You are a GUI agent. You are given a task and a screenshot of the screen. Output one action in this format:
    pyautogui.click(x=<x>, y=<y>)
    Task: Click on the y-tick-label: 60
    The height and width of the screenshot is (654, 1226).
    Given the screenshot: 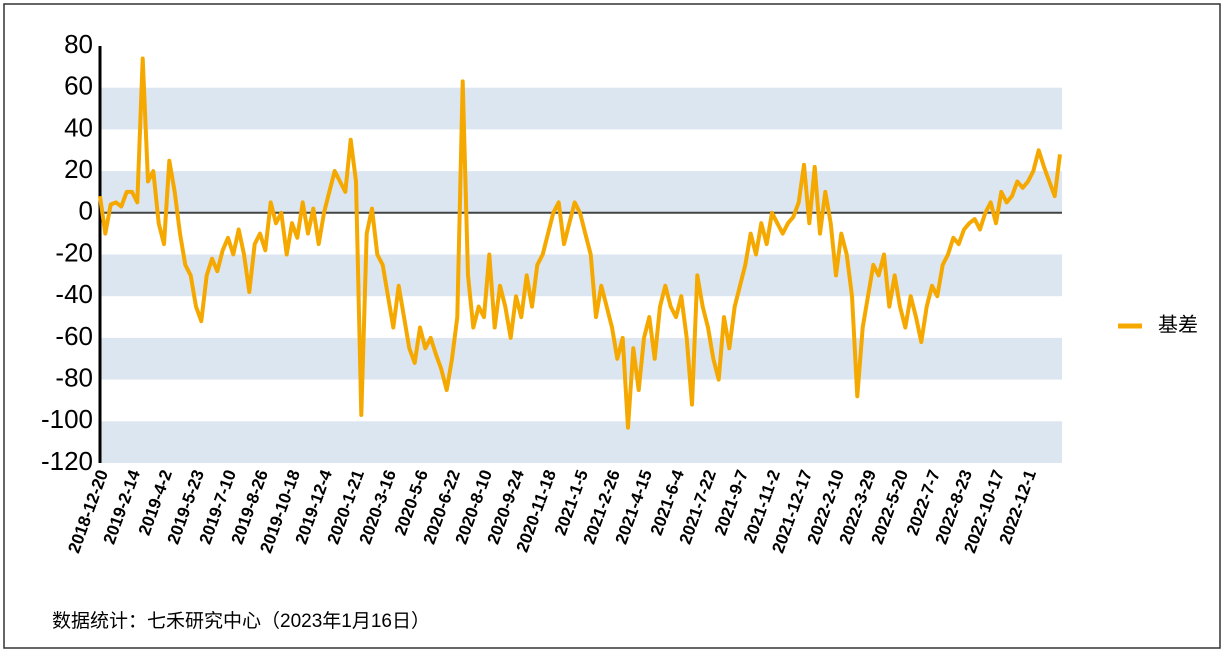 What is the action you would take?
    pyautogui.click(x=78, y=86)
    